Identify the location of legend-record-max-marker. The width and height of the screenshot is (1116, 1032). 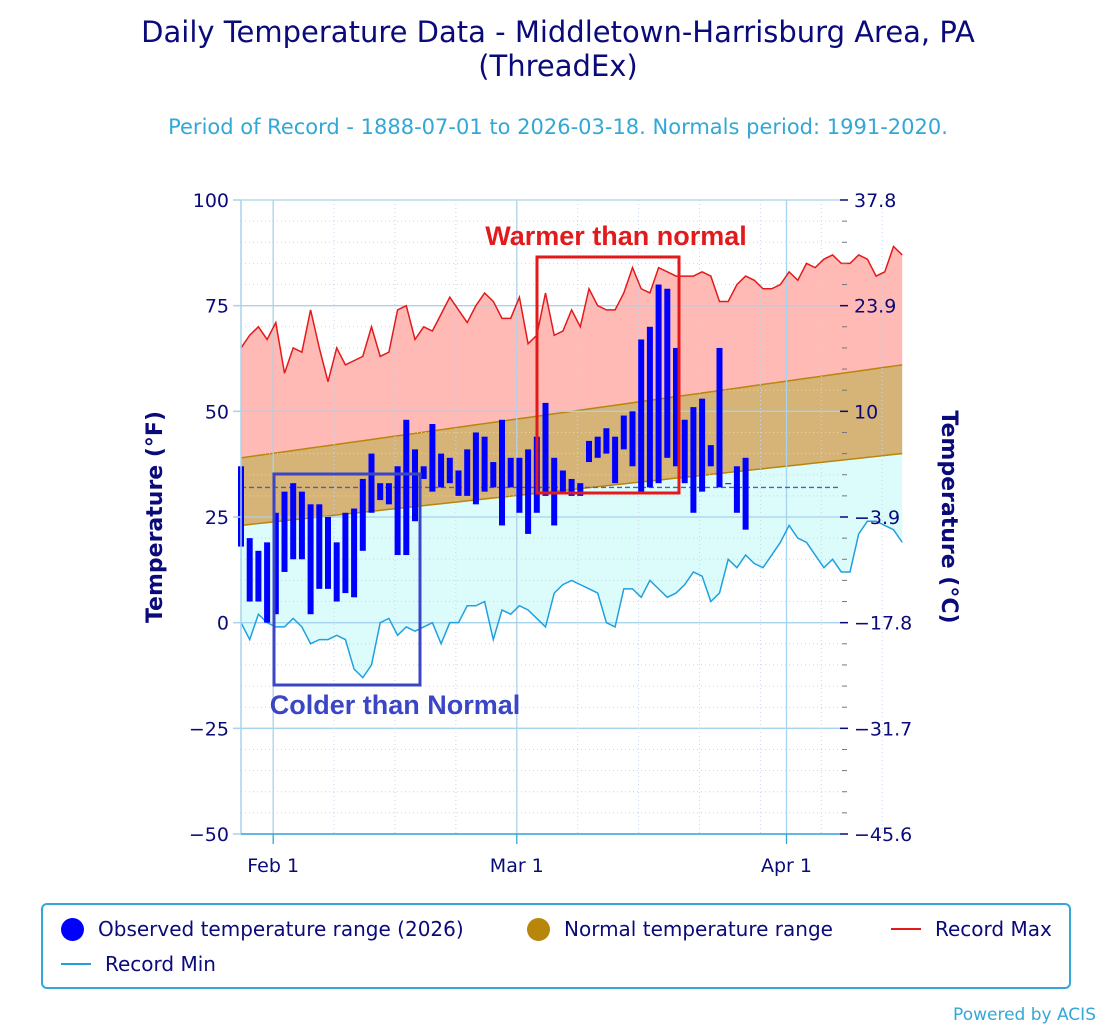
(906, 929).